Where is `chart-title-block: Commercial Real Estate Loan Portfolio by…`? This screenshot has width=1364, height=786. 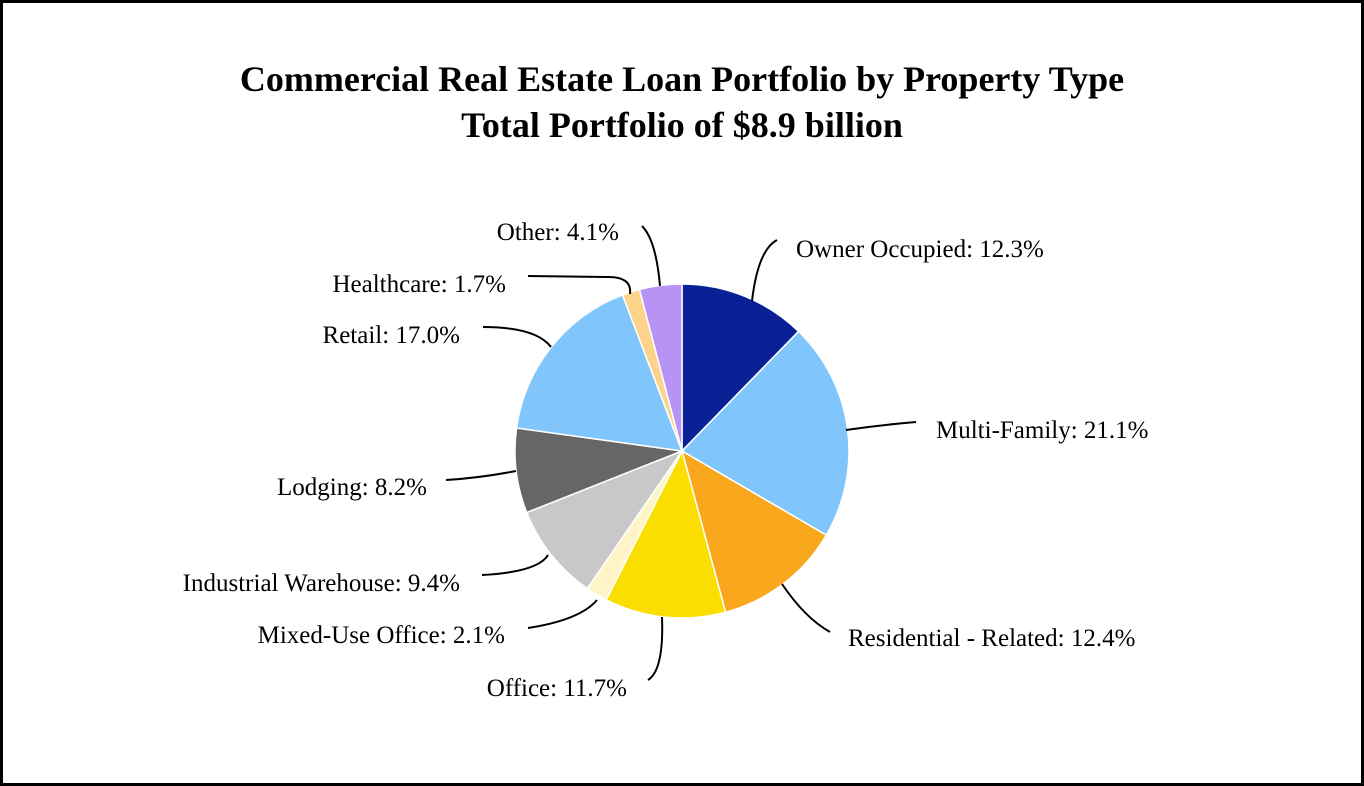
chart-title-block: Commercial Real Estate Loan Portfolio by… is located at coordinates (682, 102).